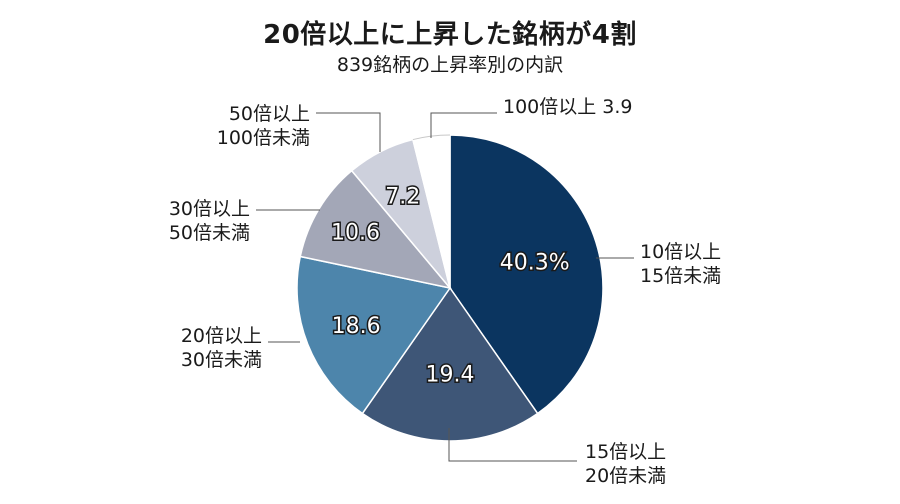  I want to click on slice-value-label: 10.6, so click(355, 232).